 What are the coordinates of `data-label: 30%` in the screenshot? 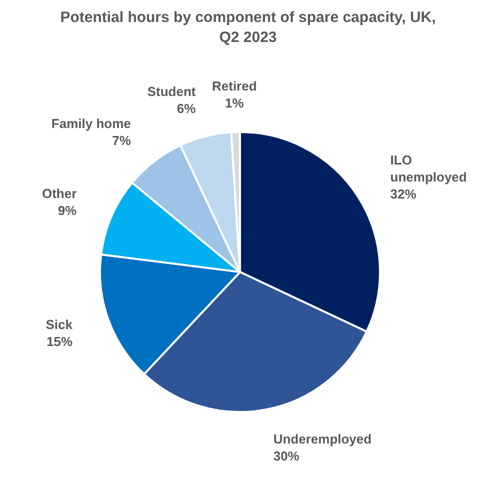 It's located at (286, 456).